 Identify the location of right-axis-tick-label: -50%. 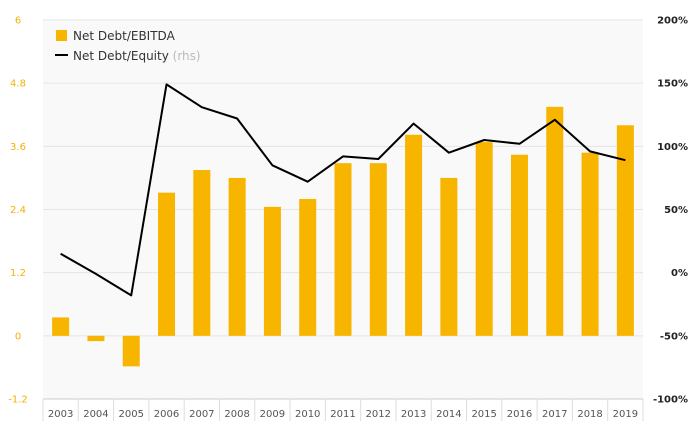
(674, 336).